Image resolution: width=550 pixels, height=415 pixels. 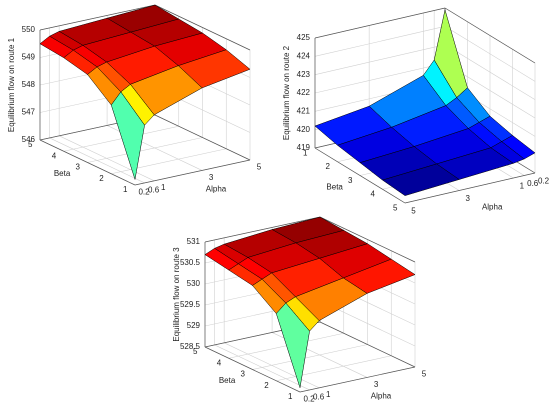 I want to click on z-tick-label: 422, so click(x=304, y=92).